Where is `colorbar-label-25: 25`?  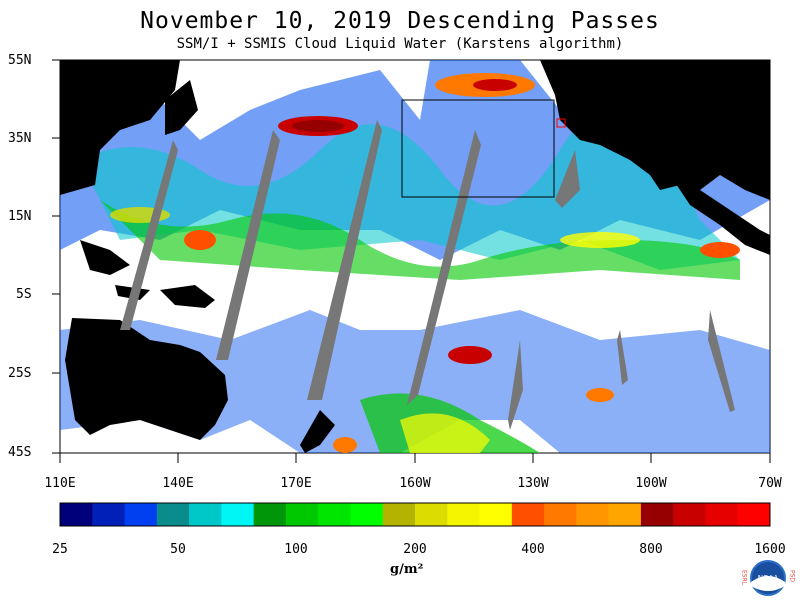 colorbar-label-25: 25 is located at coordinates (60, 549).